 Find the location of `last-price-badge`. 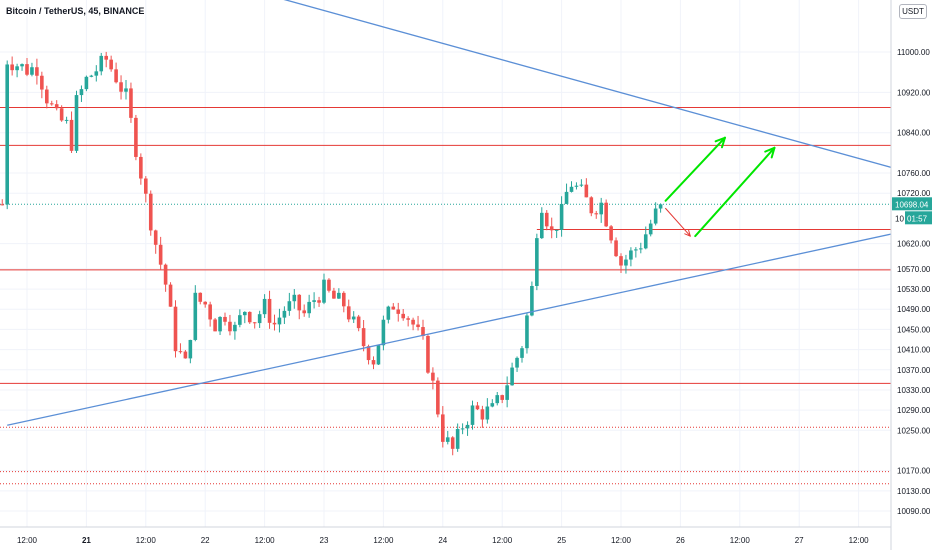

last-price-badge is located at coordinates (912, 204).